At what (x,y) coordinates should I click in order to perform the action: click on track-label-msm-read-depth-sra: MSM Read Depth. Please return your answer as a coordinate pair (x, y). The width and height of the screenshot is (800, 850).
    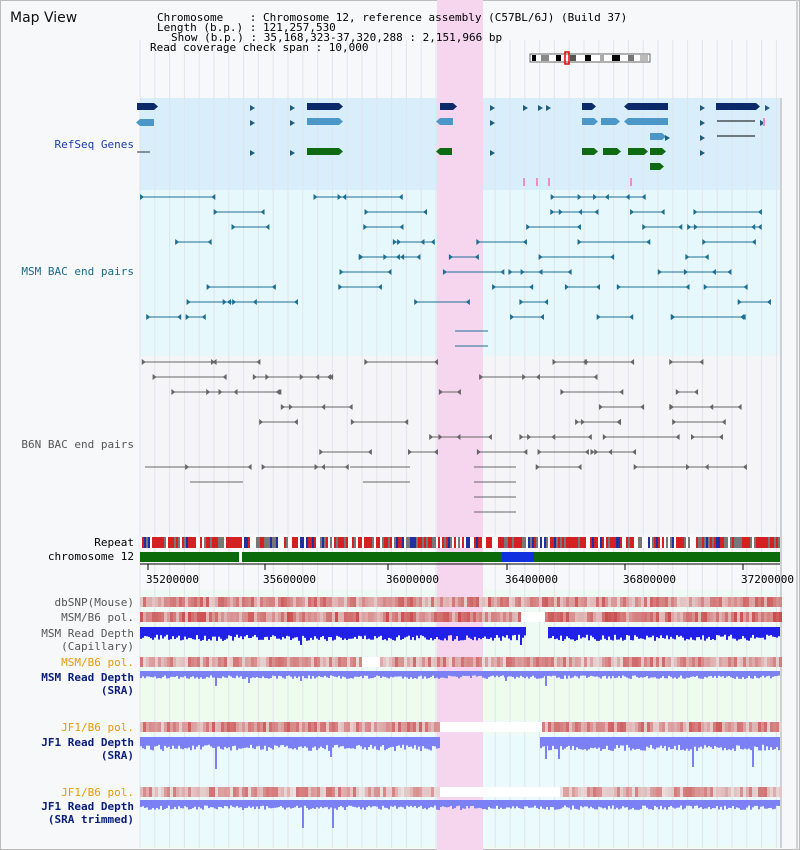
    Looking at the image, I should click on (87, 677).